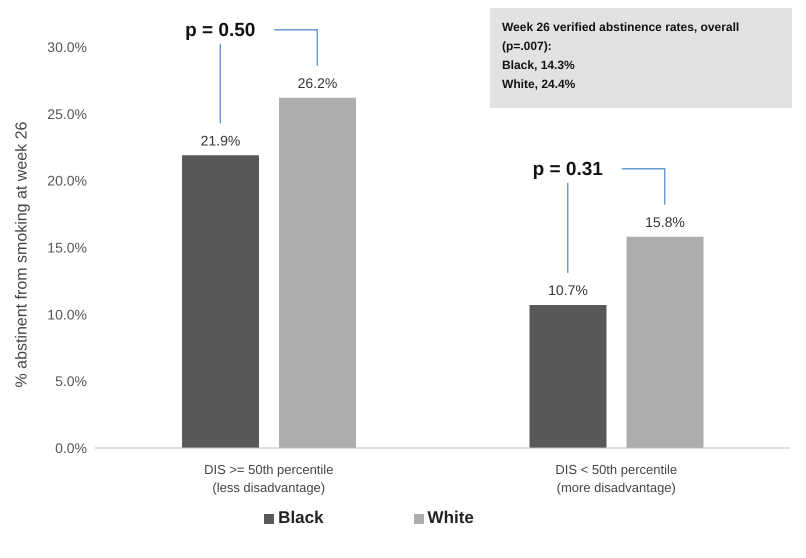 This screenshot has height=558, width=806. Describe the element at coordinates (22, 254) in the screenshot. I see `y-axis-title: % abstinent from smoking at week 26` at that location.